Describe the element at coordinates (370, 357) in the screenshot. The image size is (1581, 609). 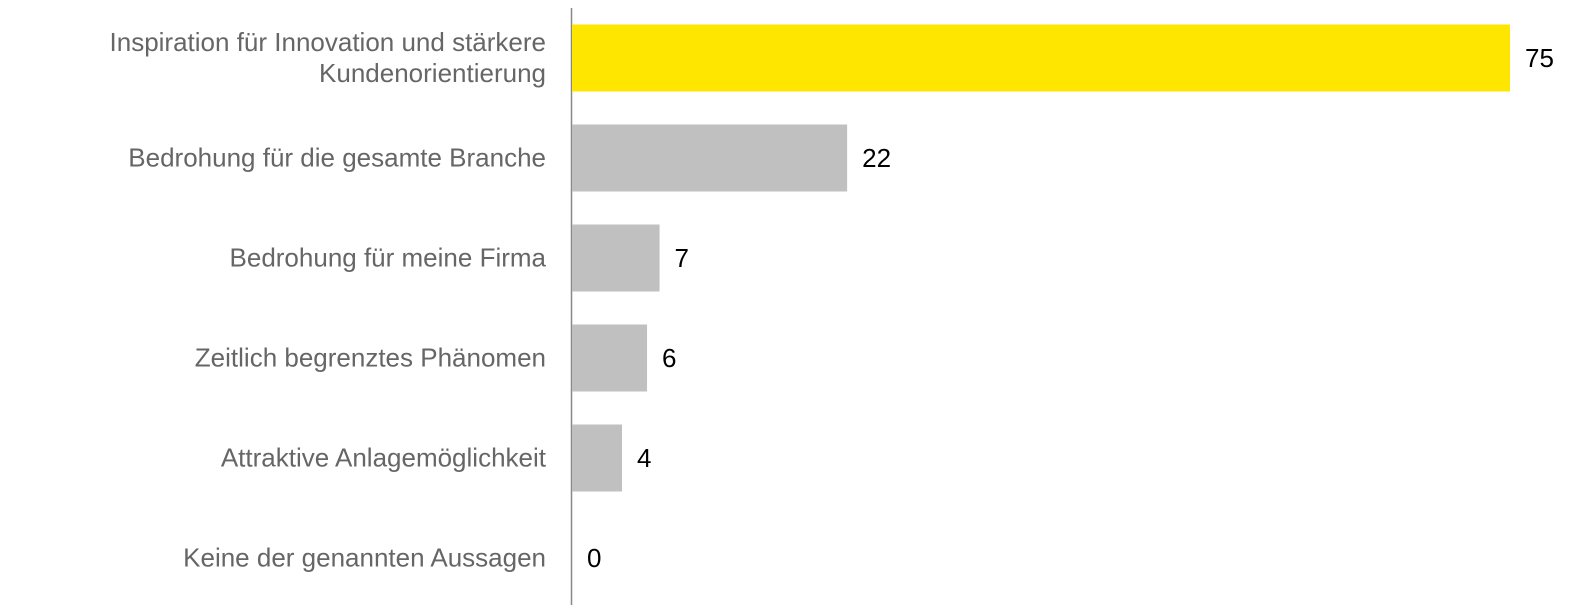
I see `category-label: Zeitlich begrenztes Phänomen` at that location.